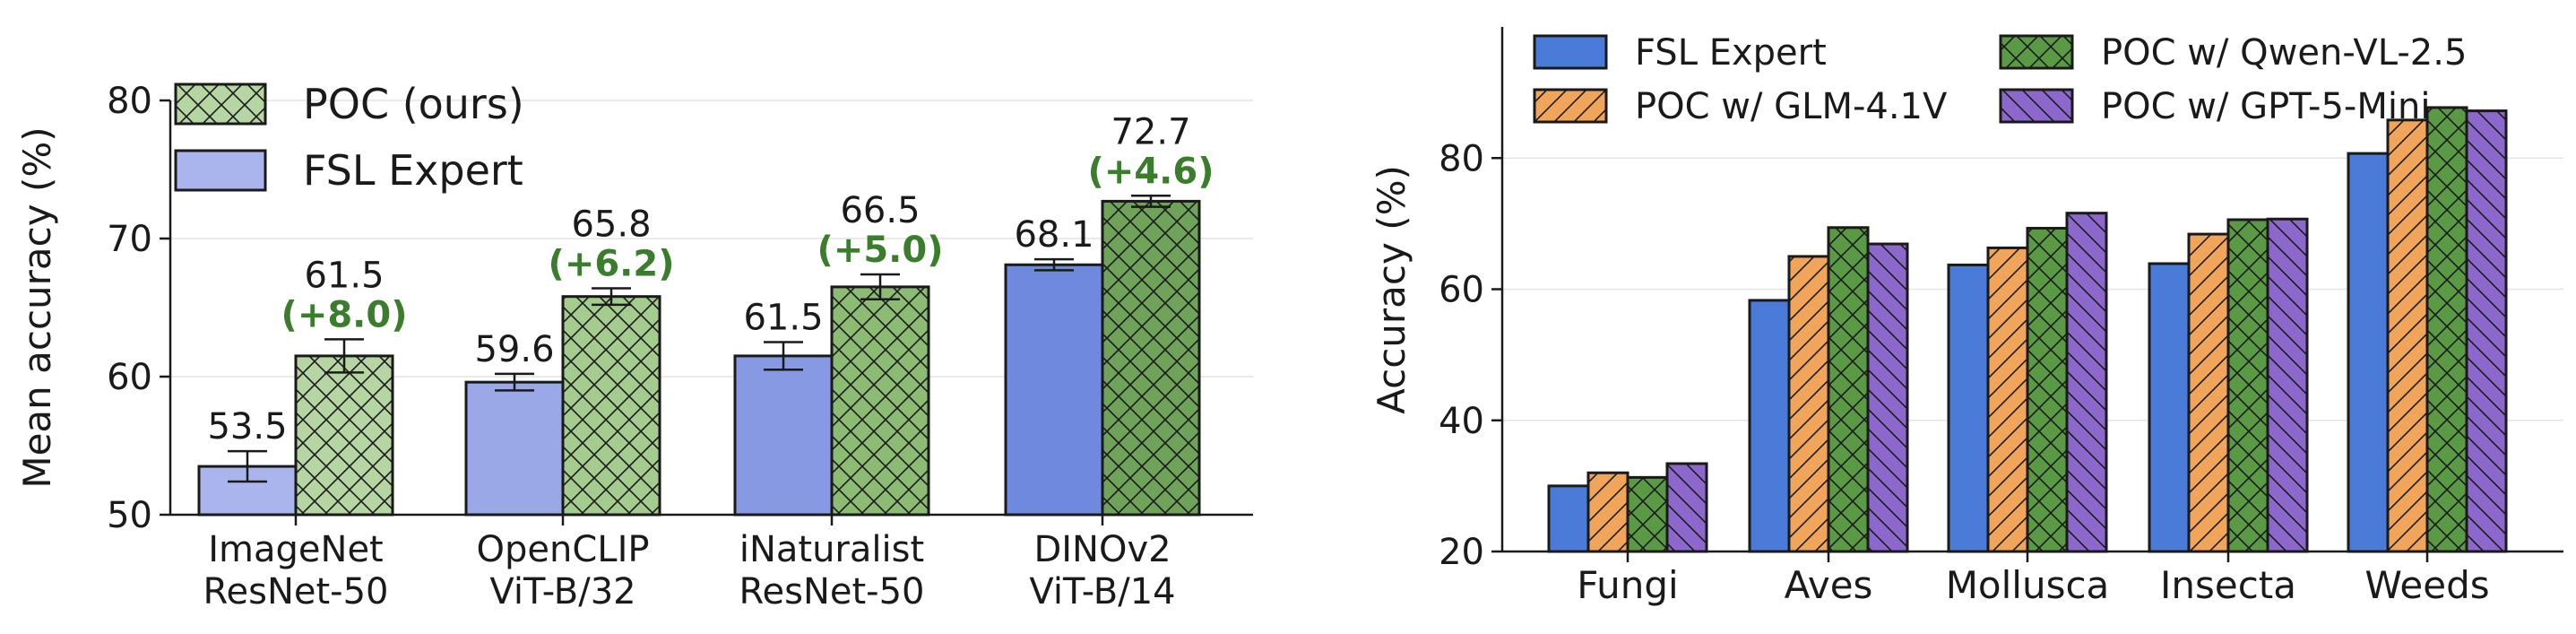 This screenshot has height=634, width=2576. I want to click on left-value-label: 65.8, so click(611, 224).